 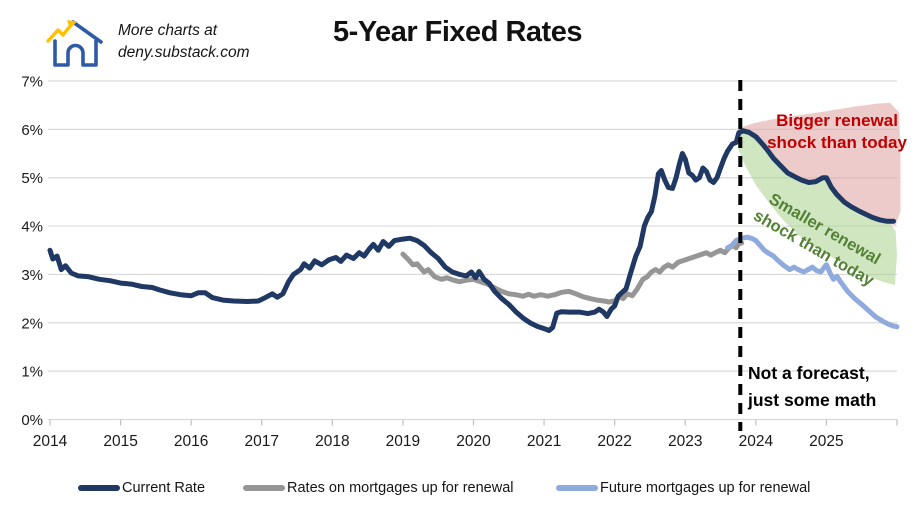 I want to click on series-future-renewals-line, so click(x=812, y=282).